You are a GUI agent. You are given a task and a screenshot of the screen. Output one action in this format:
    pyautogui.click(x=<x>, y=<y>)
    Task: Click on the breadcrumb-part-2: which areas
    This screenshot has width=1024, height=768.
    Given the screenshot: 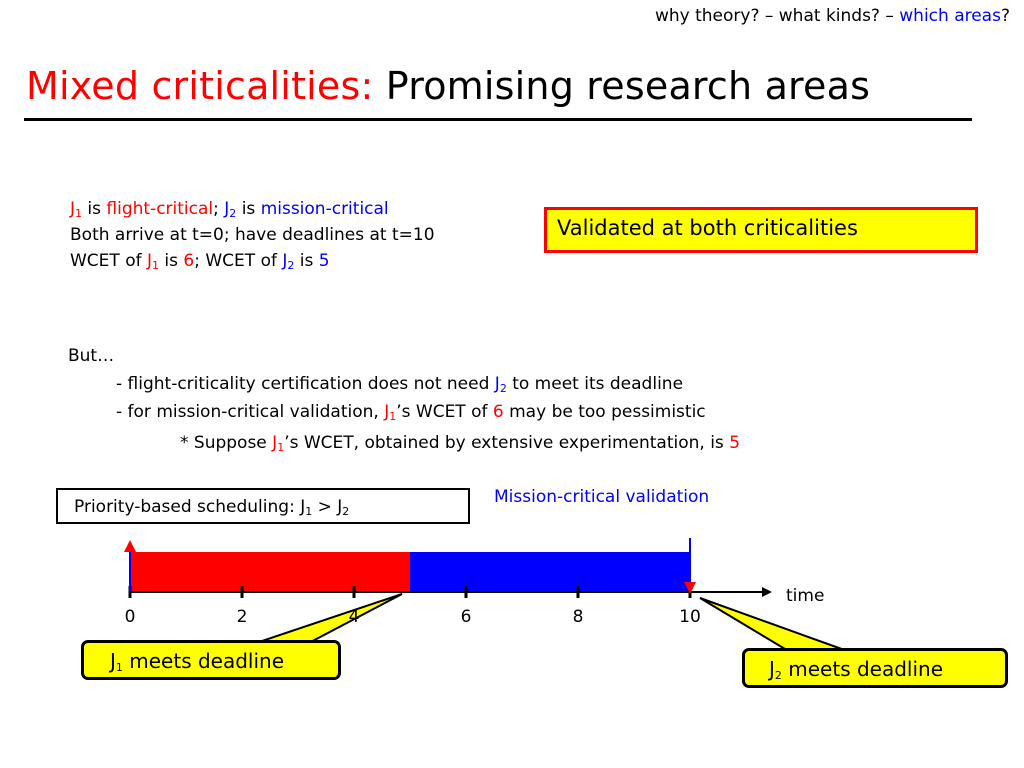 What is the action you would take?
    pyautogui.click(x=950, y=16)
    